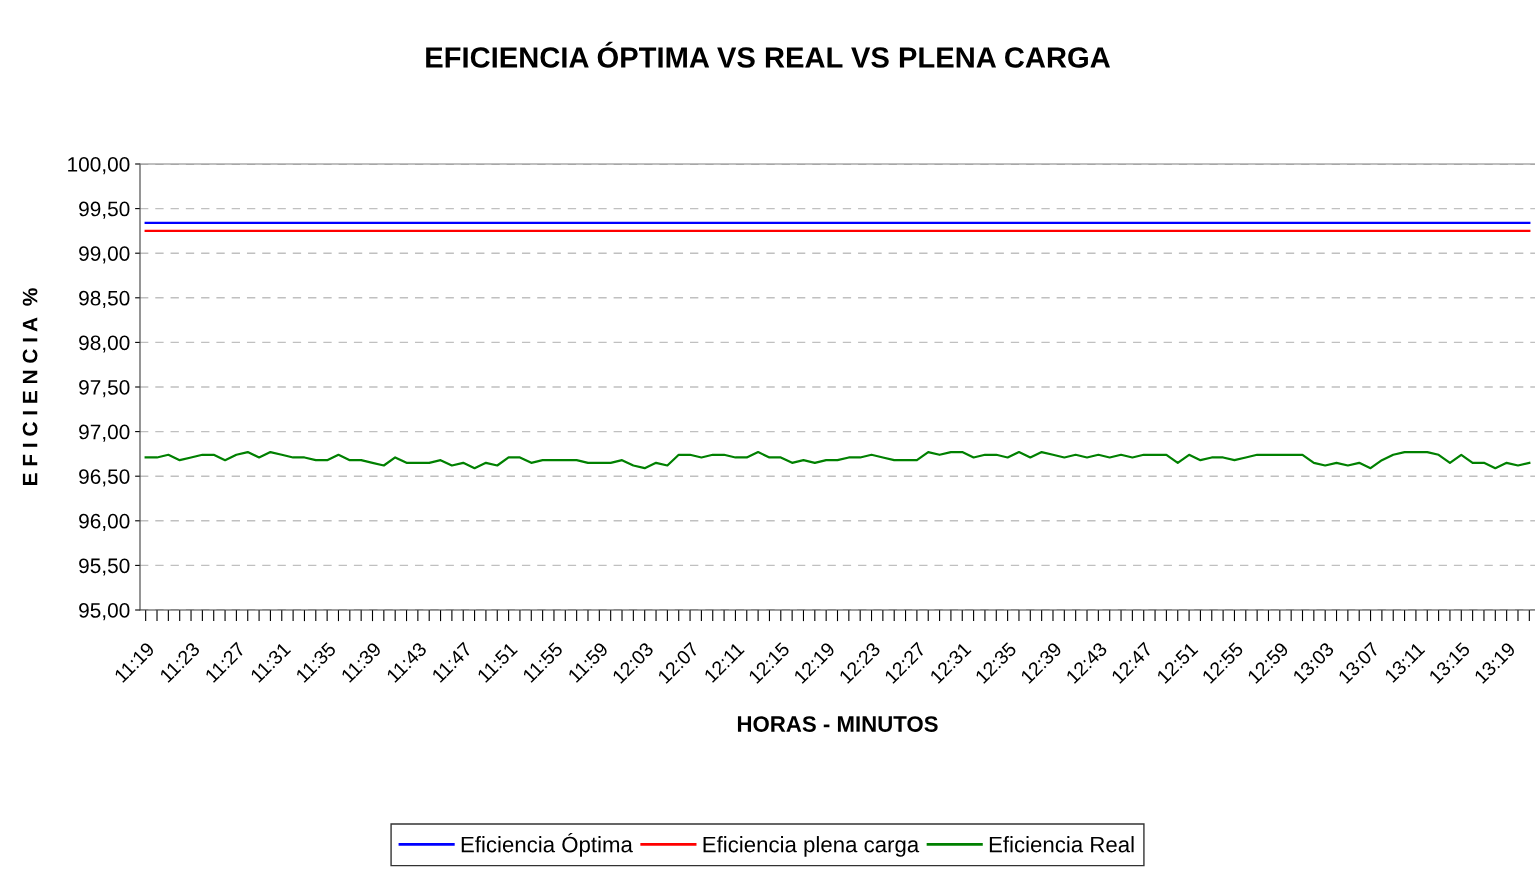 The image size is (1535, 879). Describe the element at coordinates (1061, 844) in the screenshot. I see `legend-label: Eficiencia Real` at that location.